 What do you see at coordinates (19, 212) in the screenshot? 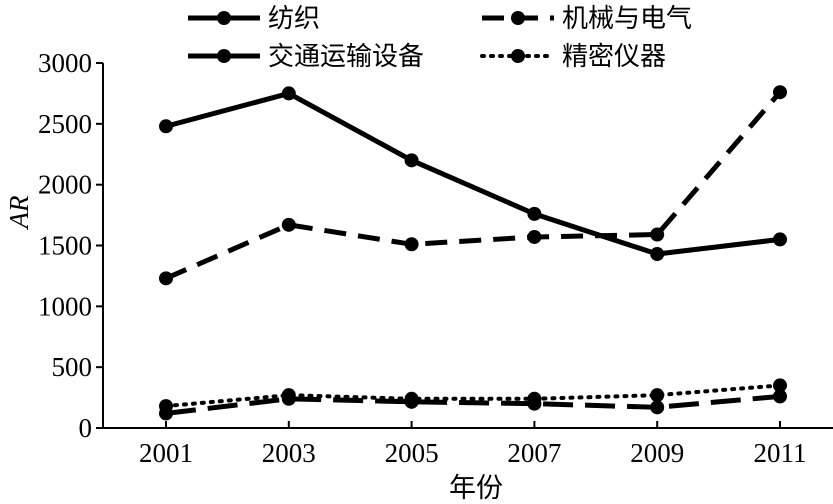
I see `y-axis-title: AR` at bounding box center [19, 212].